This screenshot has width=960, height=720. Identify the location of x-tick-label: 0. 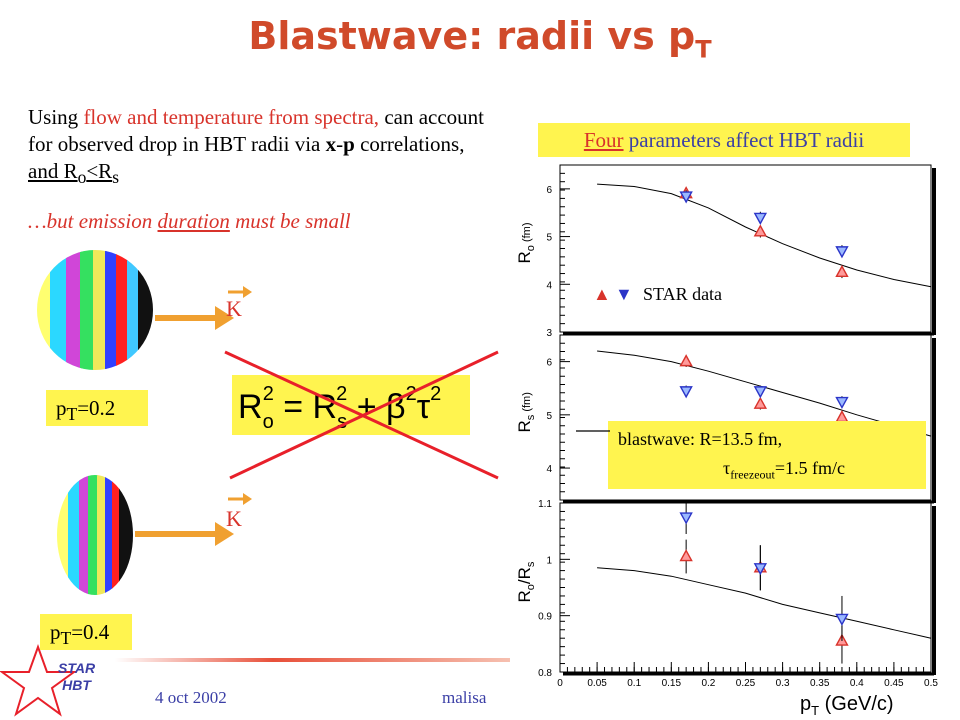
(560, 683).